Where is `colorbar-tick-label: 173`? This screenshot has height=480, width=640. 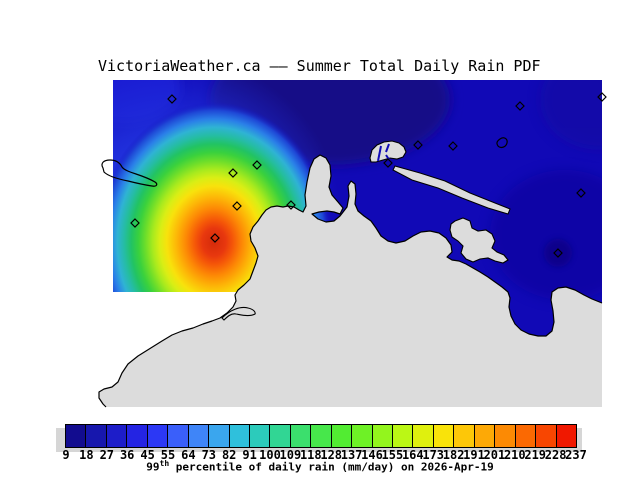
colorbar-tick-label: 173 is located at coordinates (433, 455).